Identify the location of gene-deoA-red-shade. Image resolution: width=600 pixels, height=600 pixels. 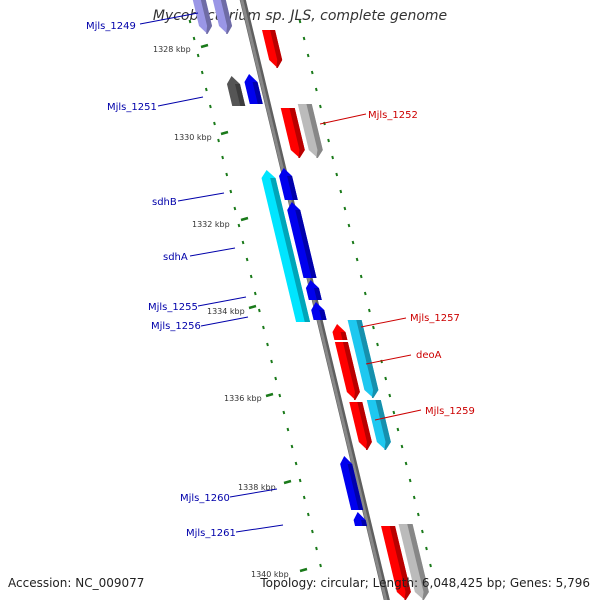
(351, 371).